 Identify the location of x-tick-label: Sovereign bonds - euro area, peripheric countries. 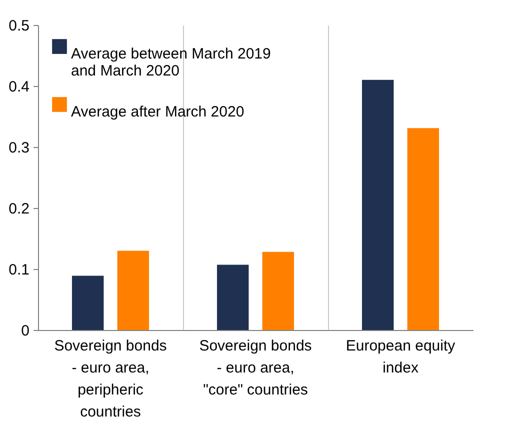
(110, 379).